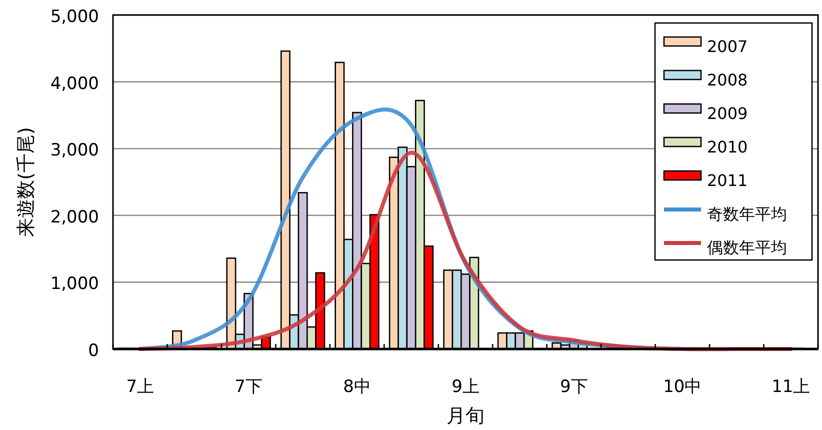 This screenshot has height=430, width=822. What do you see at coordinates (465, 416) in the screenshot?
I see `x-axis-title: 月旬` at bounding box center [465, 416].